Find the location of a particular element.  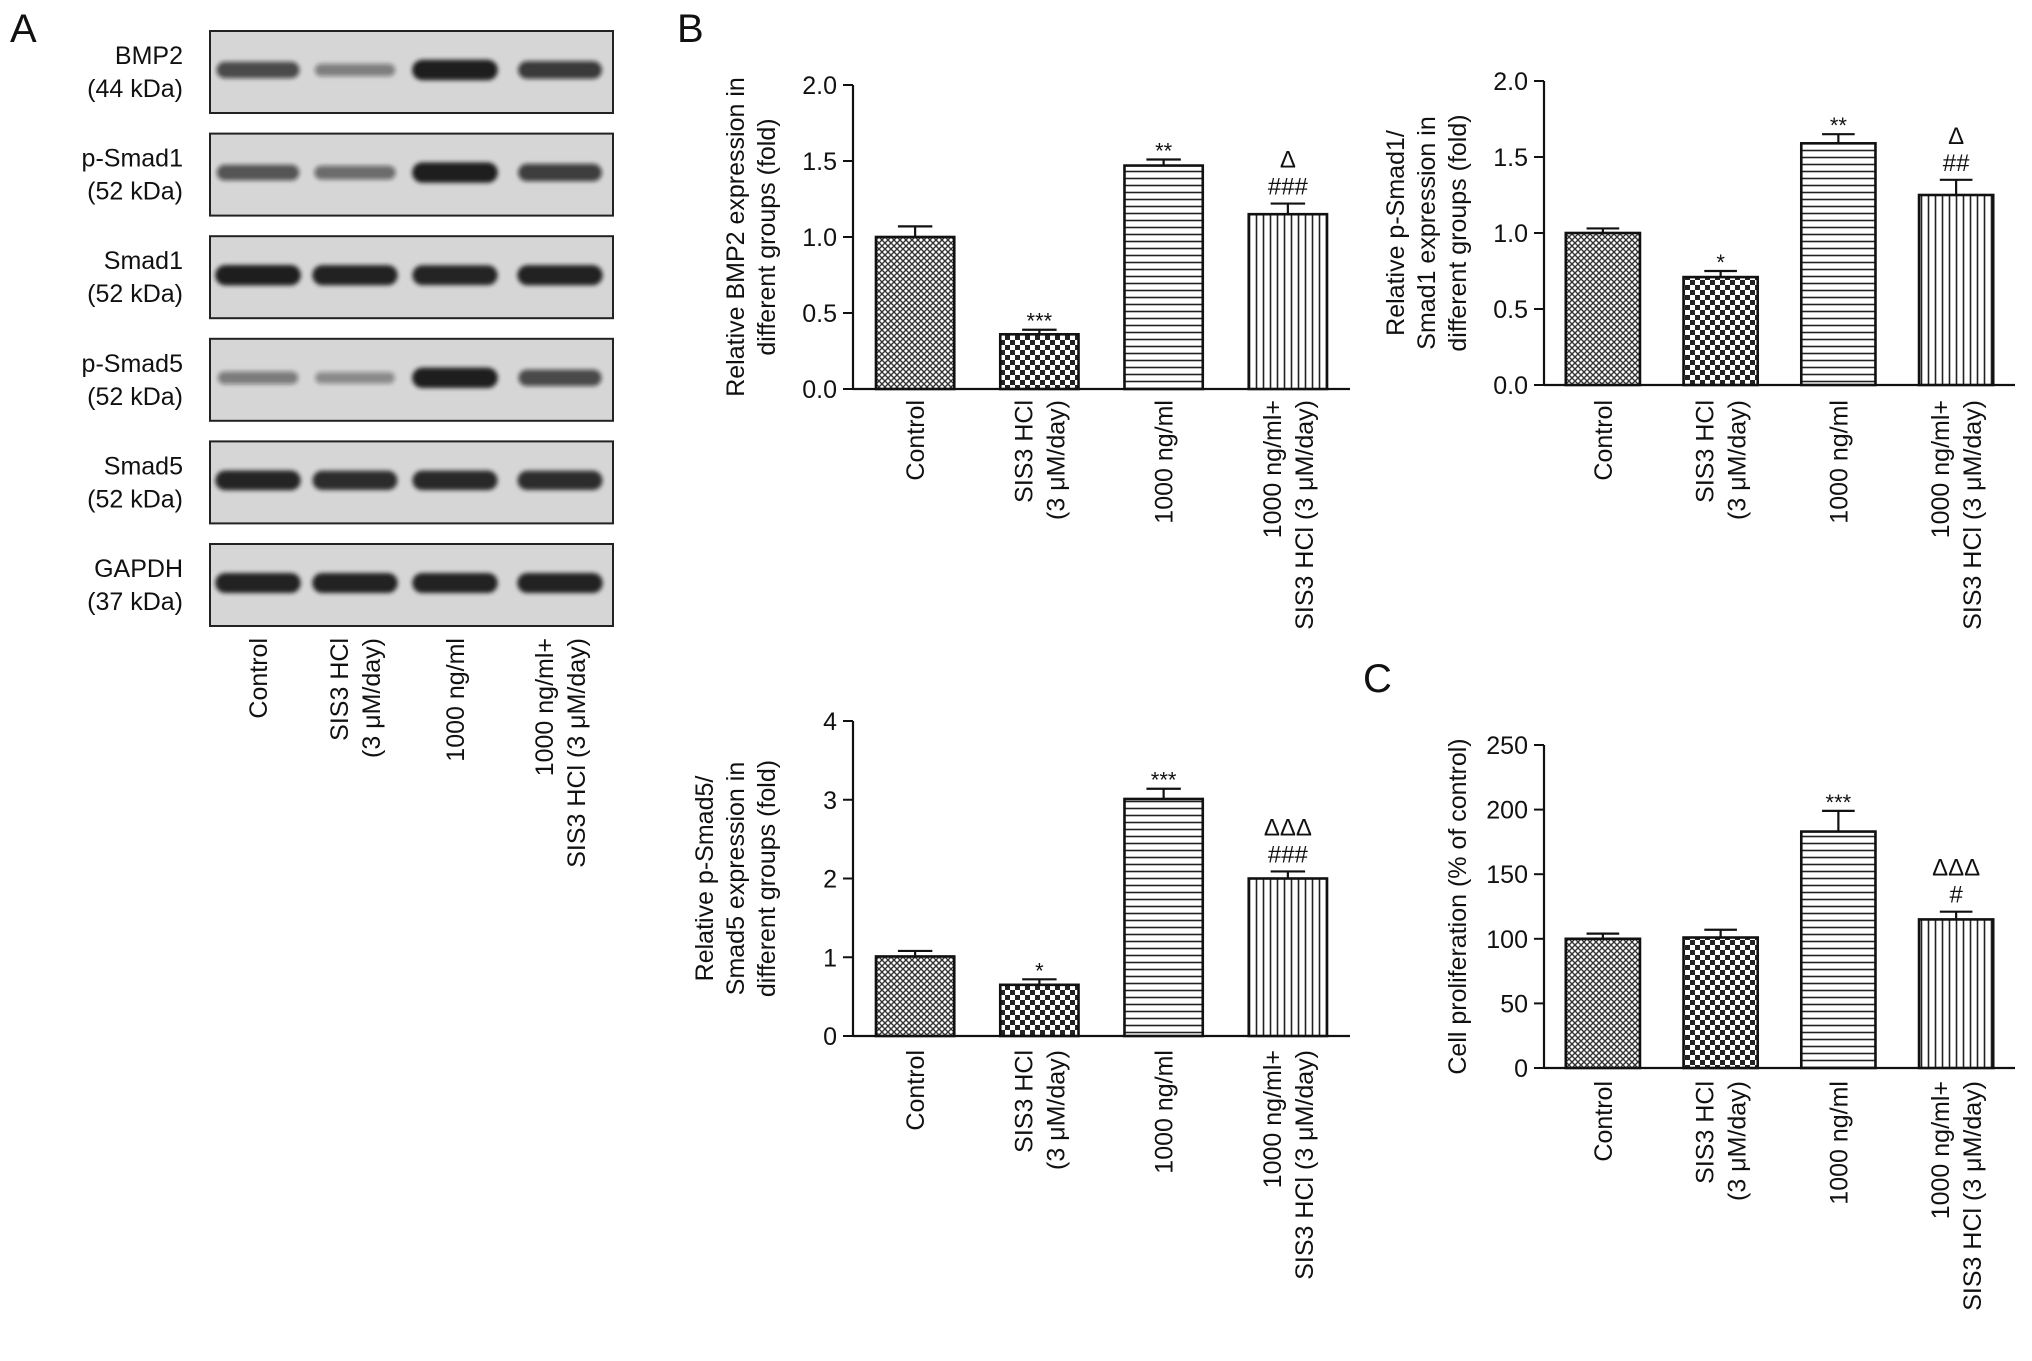

blot-row-smad5: Smad5 (52 kDa) is located at coordinates (350, 482).